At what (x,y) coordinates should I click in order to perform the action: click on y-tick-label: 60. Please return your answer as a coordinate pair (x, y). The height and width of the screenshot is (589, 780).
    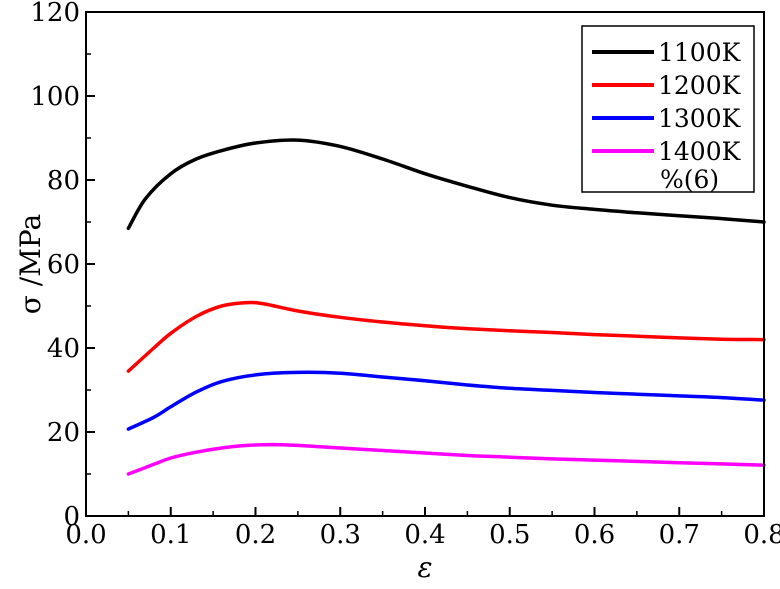
    Looking at the image, I should click on (63, 265).